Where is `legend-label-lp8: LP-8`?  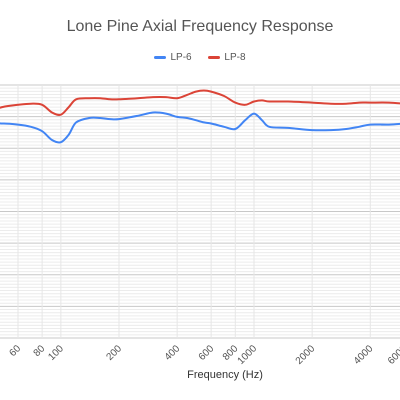
legend-label-lp8: LP-8 is located at coordinates (235, 57).